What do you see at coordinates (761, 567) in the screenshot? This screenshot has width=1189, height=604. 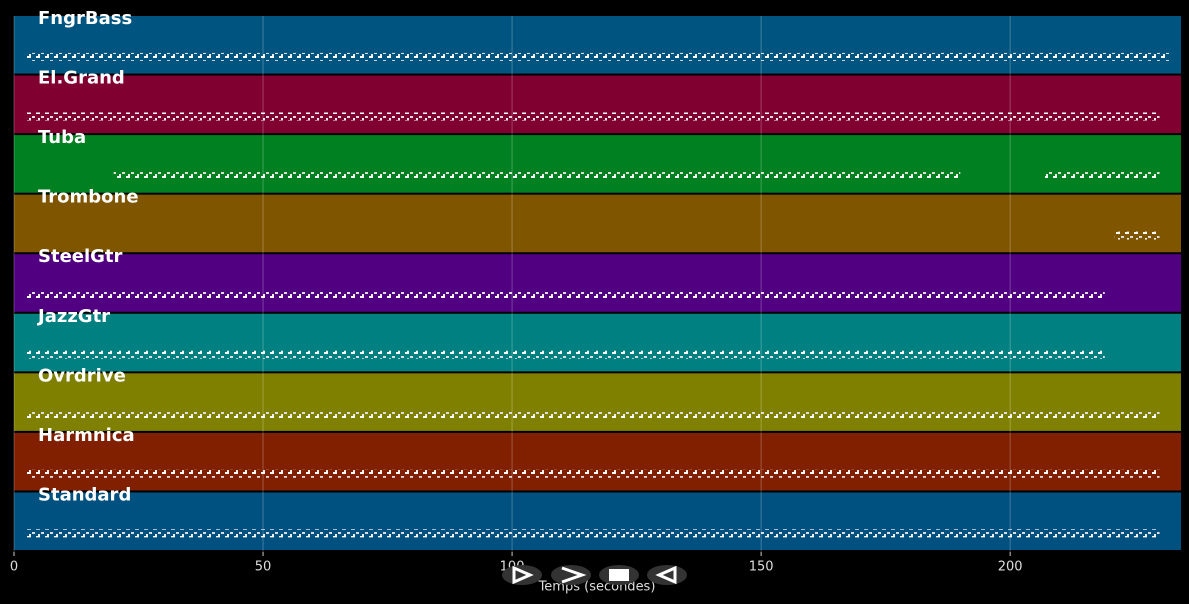 I see `x-tick-label: 150` at bounding box center [761, 567].